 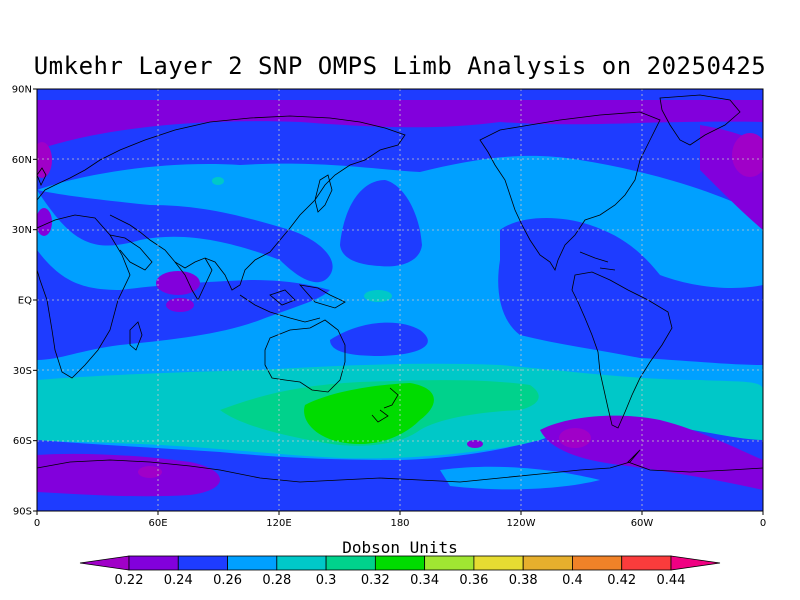 I want to click on coastline-africa, so click(x=84, y=296).